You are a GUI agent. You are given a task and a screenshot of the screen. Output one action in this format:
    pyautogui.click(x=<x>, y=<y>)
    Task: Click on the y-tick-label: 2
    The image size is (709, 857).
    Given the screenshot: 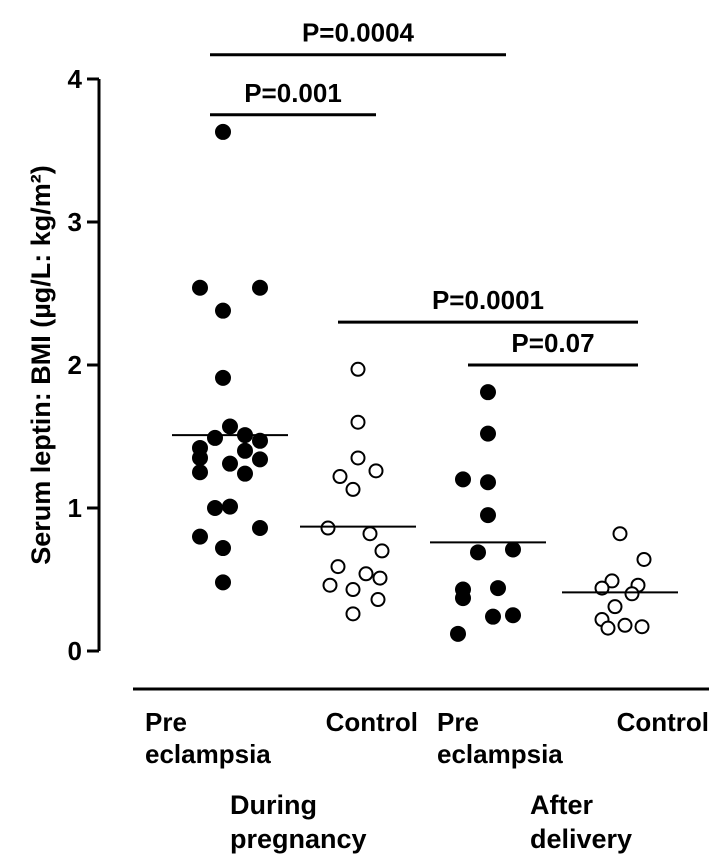 What is the action you would take?
    pyautogui.click(x=75, y=365)
    